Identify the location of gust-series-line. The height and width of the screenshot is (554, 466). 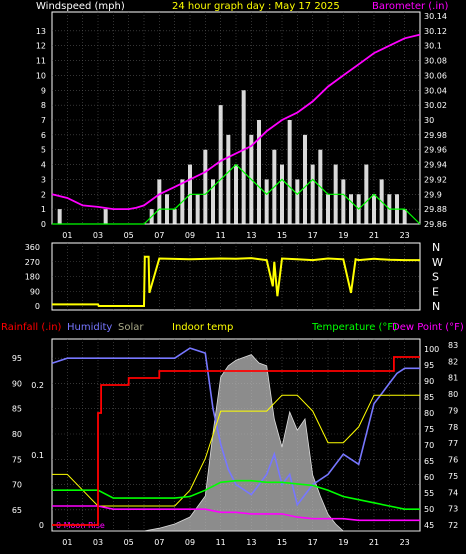
(236, 194).